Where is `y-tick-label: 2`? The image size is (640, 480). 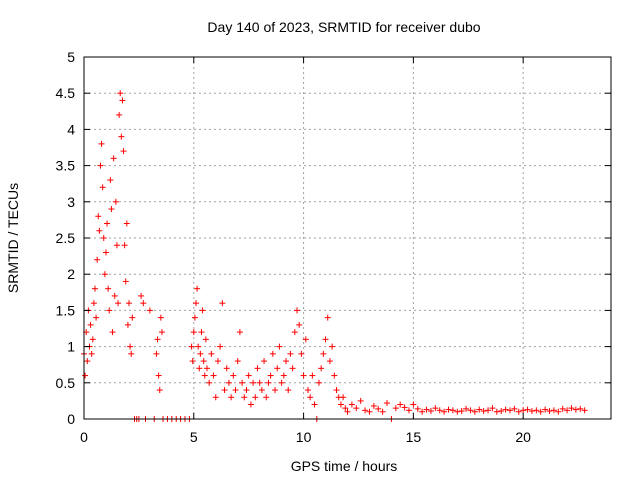 y-tick-label: 2 is located at coordinates (71, 274).